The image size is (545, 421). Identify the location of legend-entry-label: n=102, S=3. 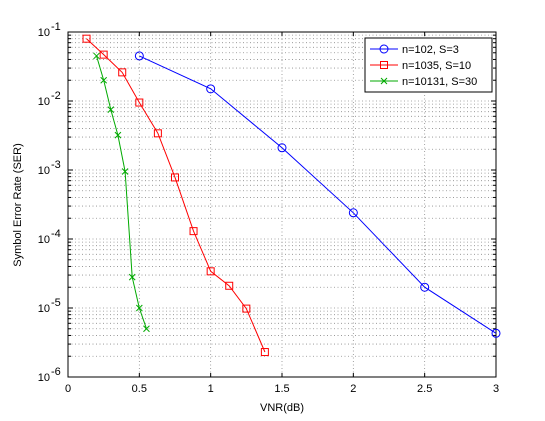
(430, 50).